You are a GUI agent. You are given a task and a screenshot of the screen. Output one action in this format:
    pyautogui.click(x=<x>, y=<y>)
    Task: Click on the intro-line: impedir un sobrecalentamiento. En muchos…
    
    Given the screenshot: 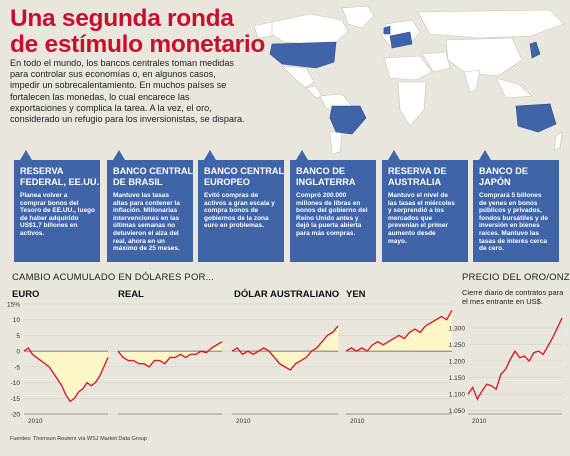 What is the action you would take?
    pyautogui.click(x=118, y=85)
    